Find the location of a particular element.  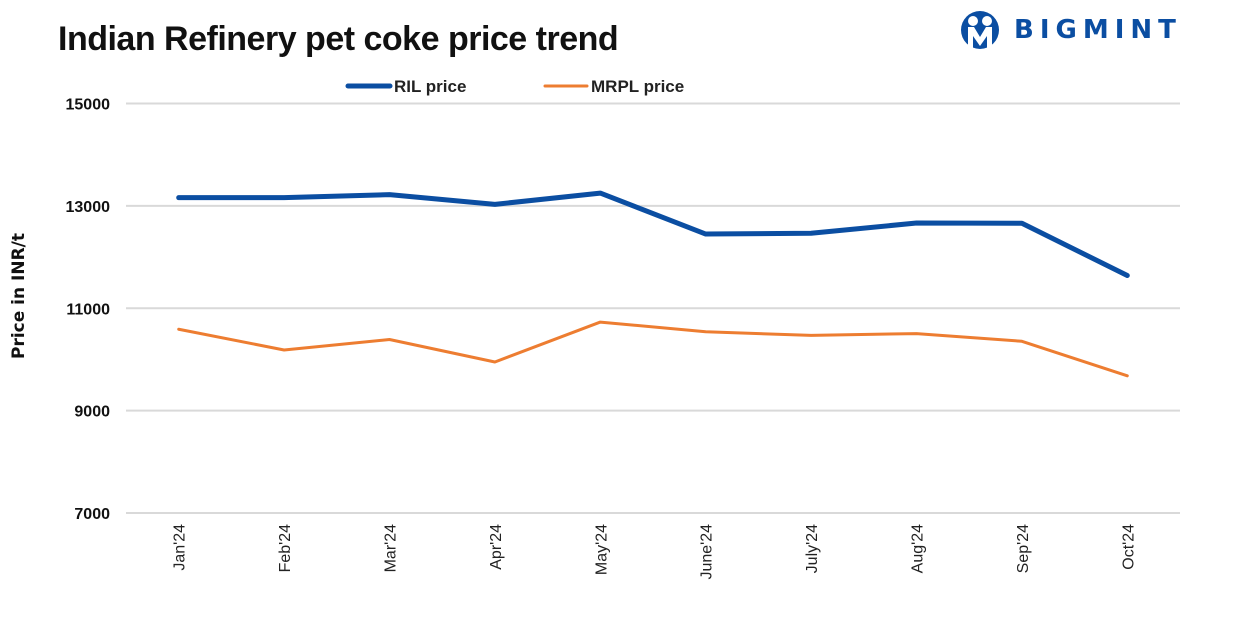

bigmint-logo: BIGMINT is located at coordinates (1071, 30).